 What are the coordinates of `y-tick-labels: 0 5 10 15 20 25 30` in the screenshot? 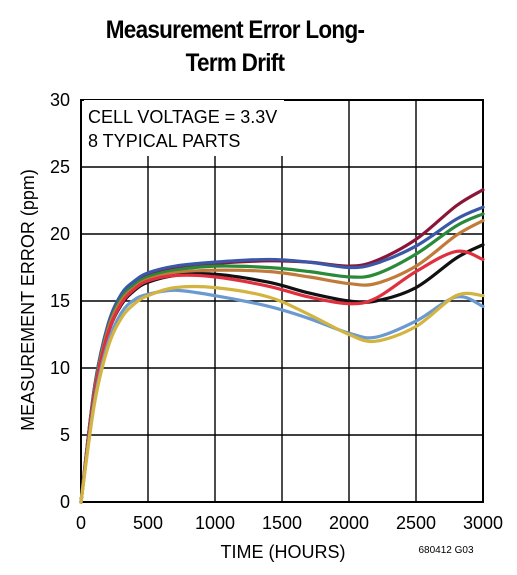 It's located at (60, 301).